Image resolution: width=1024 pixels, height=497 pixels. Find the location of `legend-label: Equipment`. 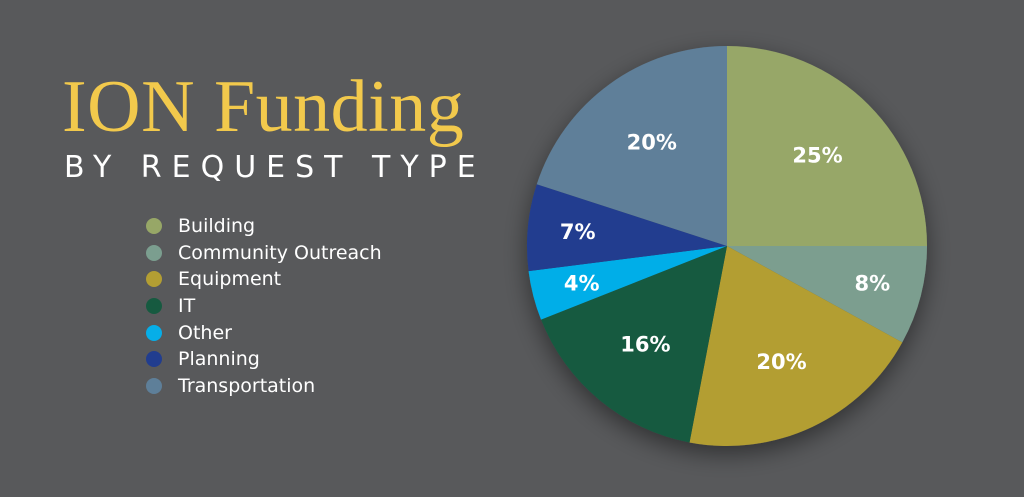

legend-label: Equipment is located at coordinates (230, 279).